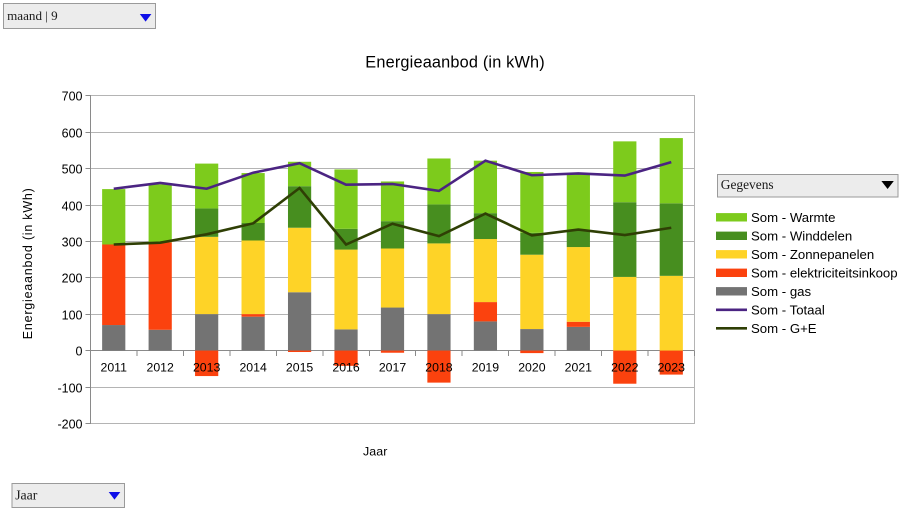 Image resolution: width=911 pixels, height=513 pixels. I want to click on svg-text: -200, so click(69, 424).